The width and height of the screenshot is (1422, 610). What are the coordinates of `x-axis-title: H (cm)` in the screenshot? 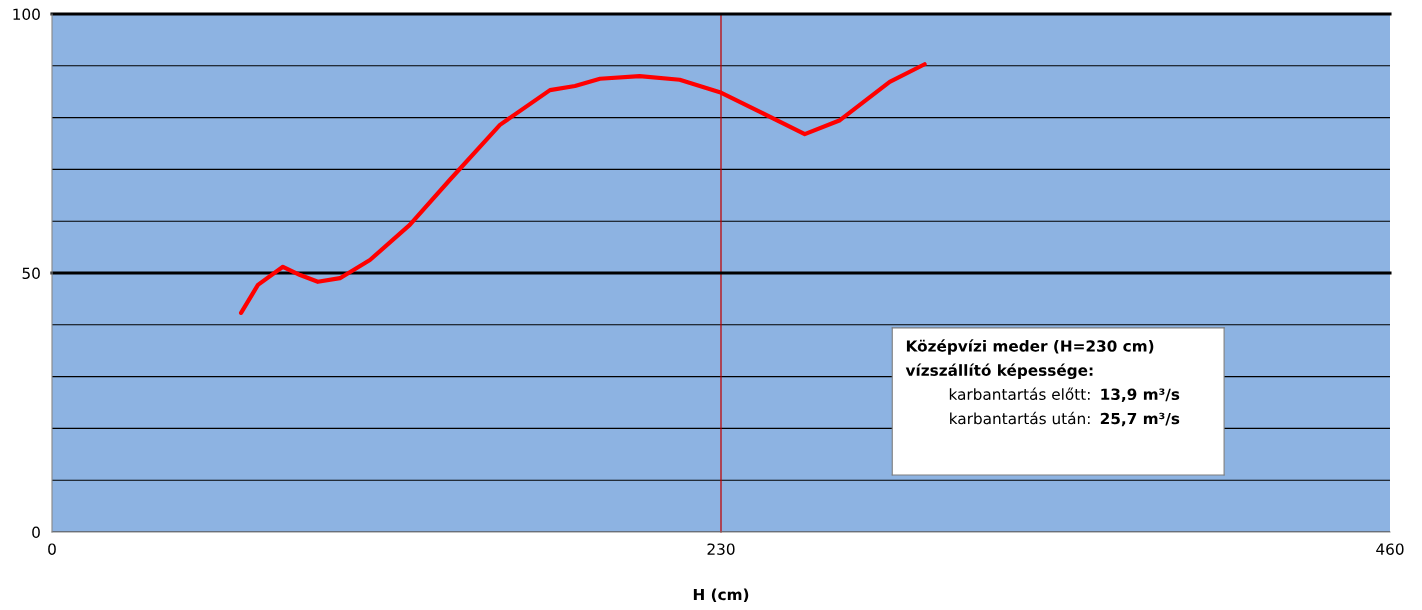 It's located at (721, 595).